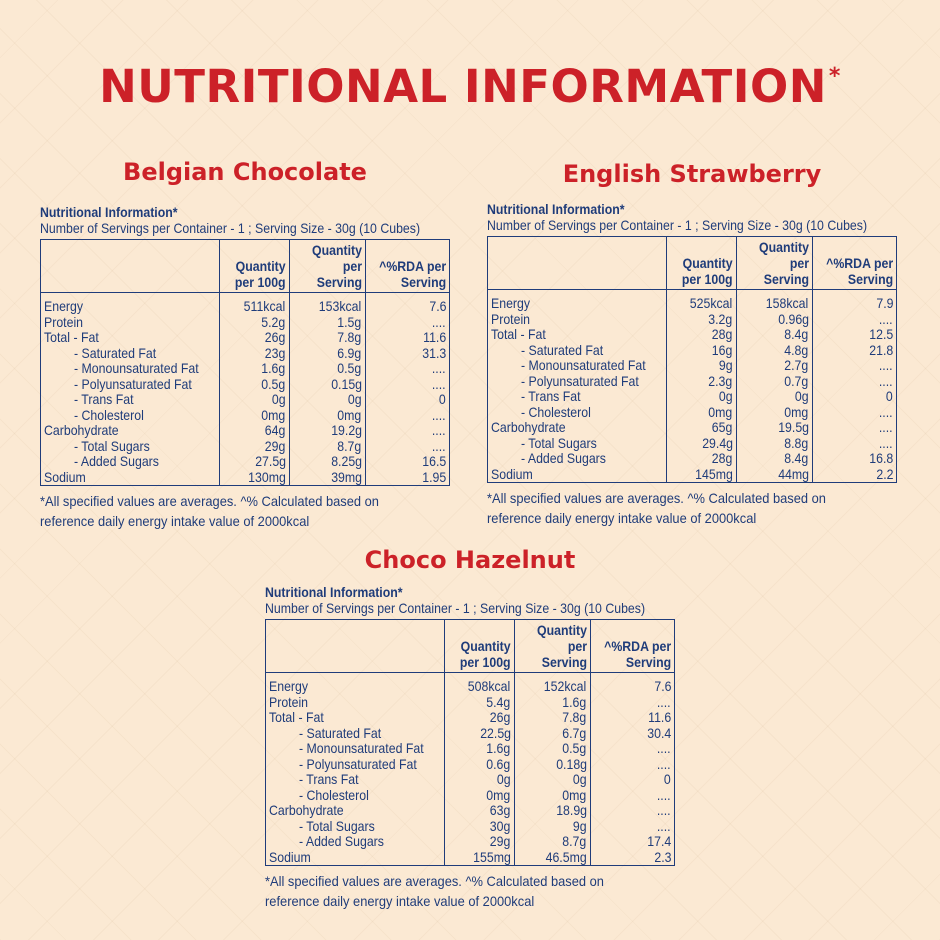  What do you see at coordinates (463, 86) in the screenshot?
I see `page-title-text: NUTRITIONAL INFORMATION` at bounding box center [463, 86].